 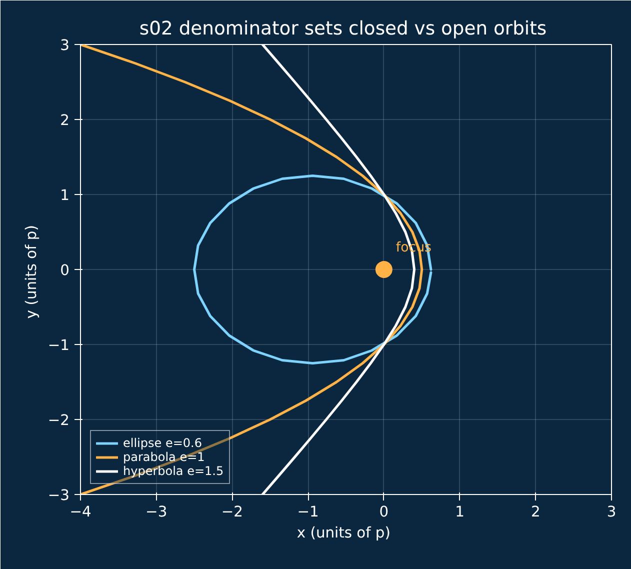 I want to click on x-tick-label: −2, so click(x=232, y=512).